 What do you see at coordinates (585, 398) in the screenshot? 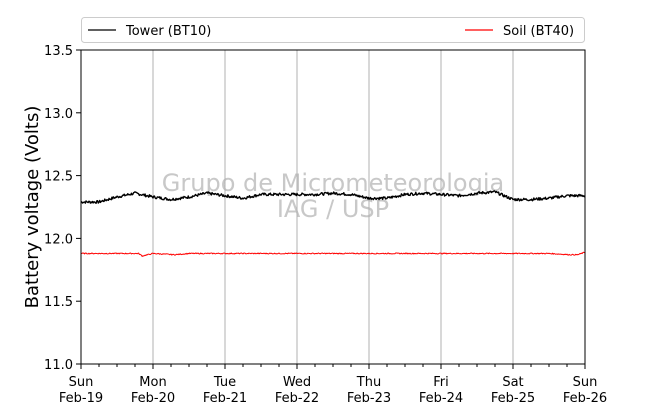
I see `x-tick-label-date: Feb-26` at bounding box center [585, 398].